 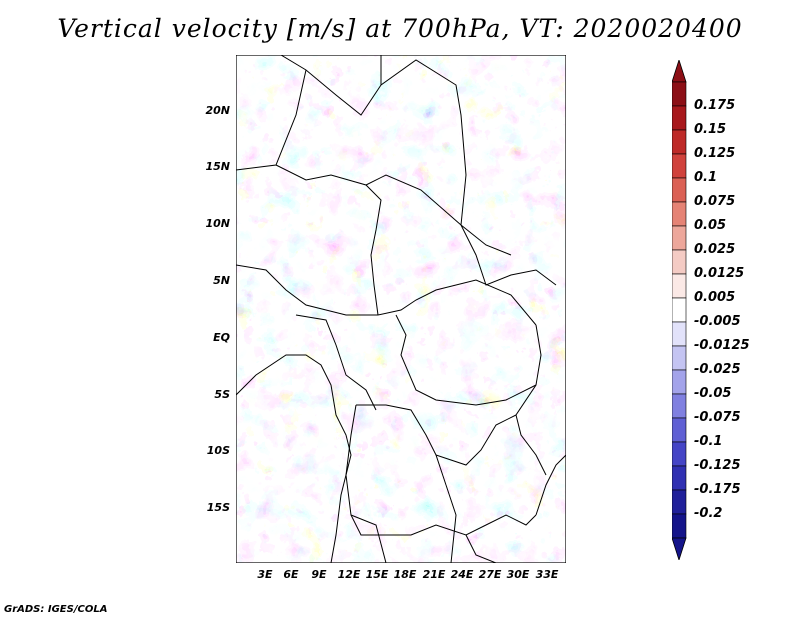 What do you see at coordinates (349, 574) in the screenshot?
I see `lon-label: 12E` at bounding box center [349, 574].